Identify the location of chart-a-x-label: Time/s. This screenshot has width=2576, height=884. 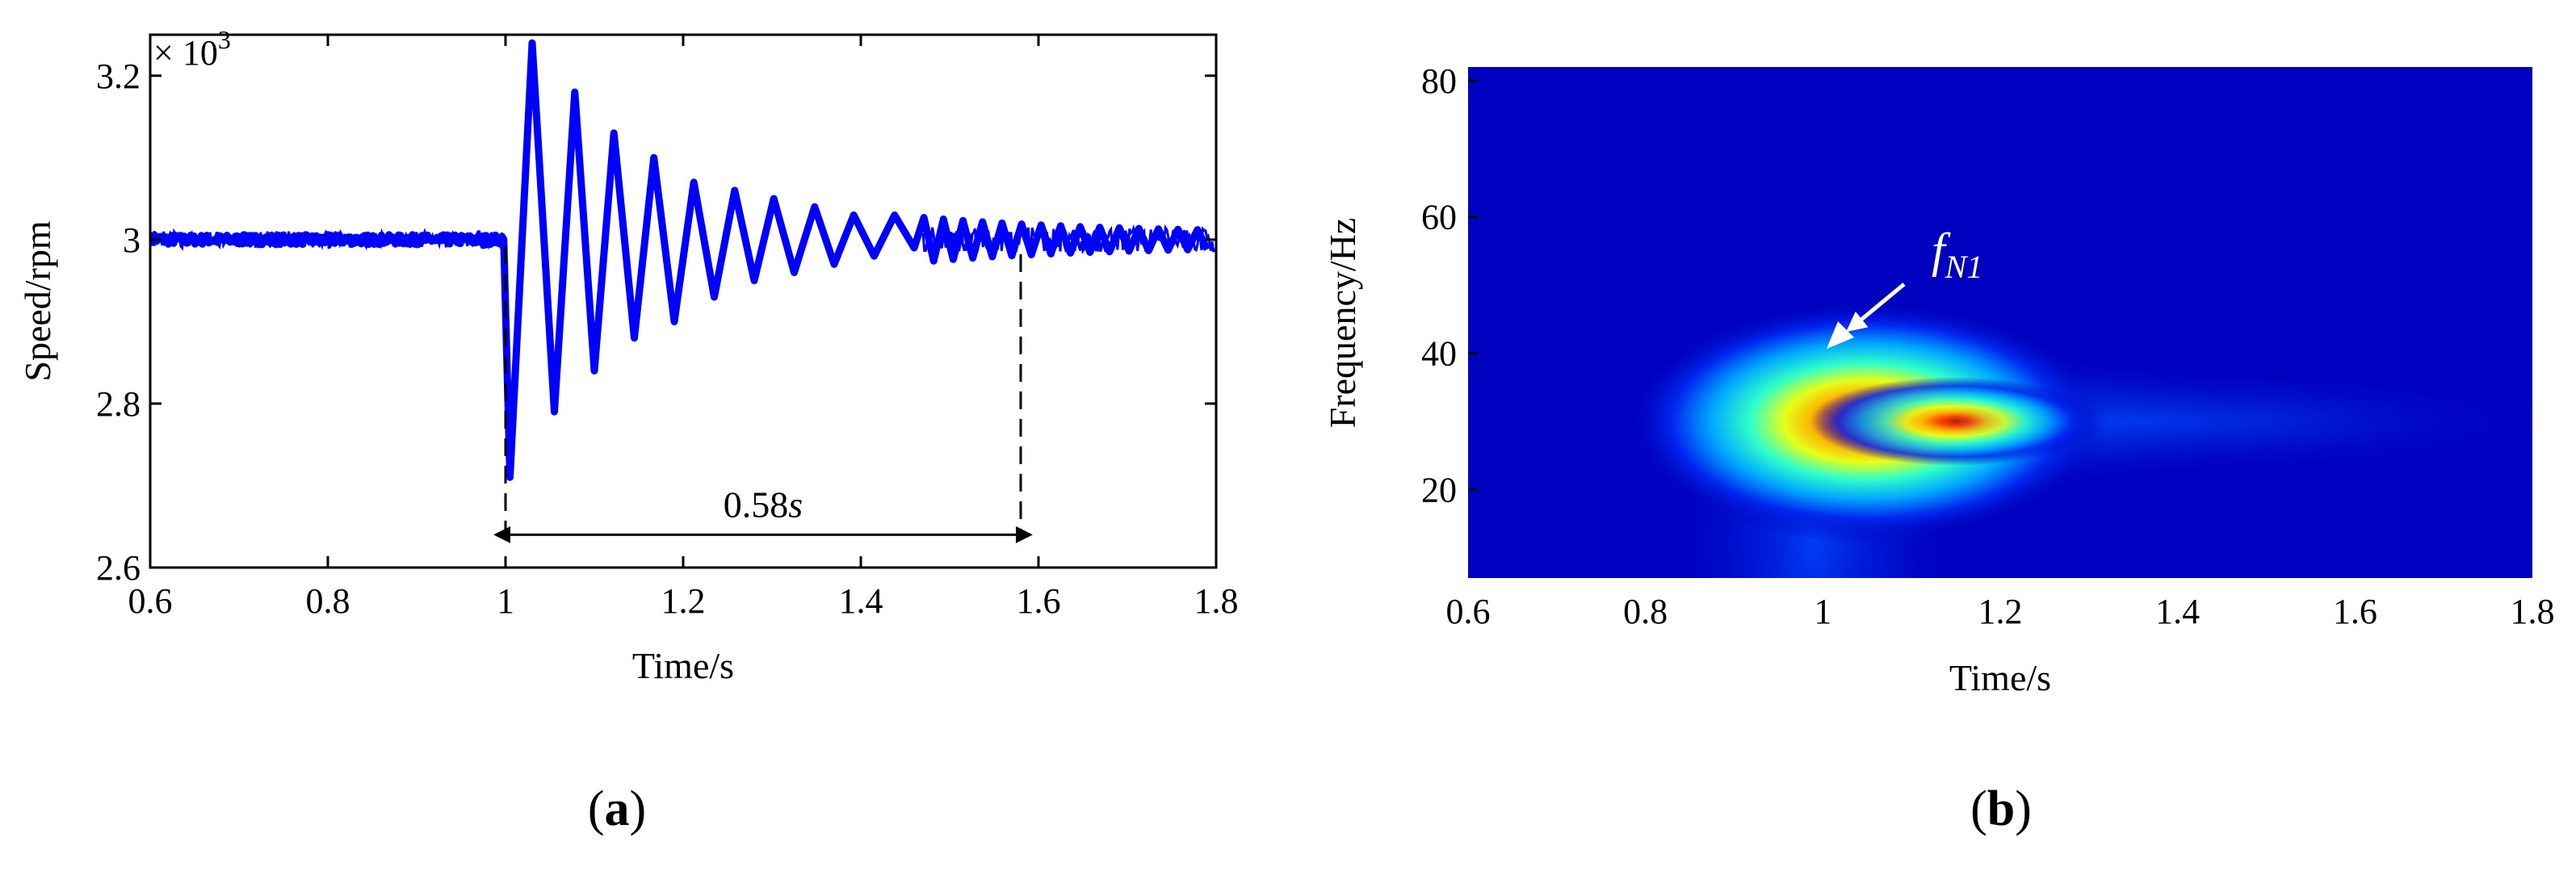
(683, 665).